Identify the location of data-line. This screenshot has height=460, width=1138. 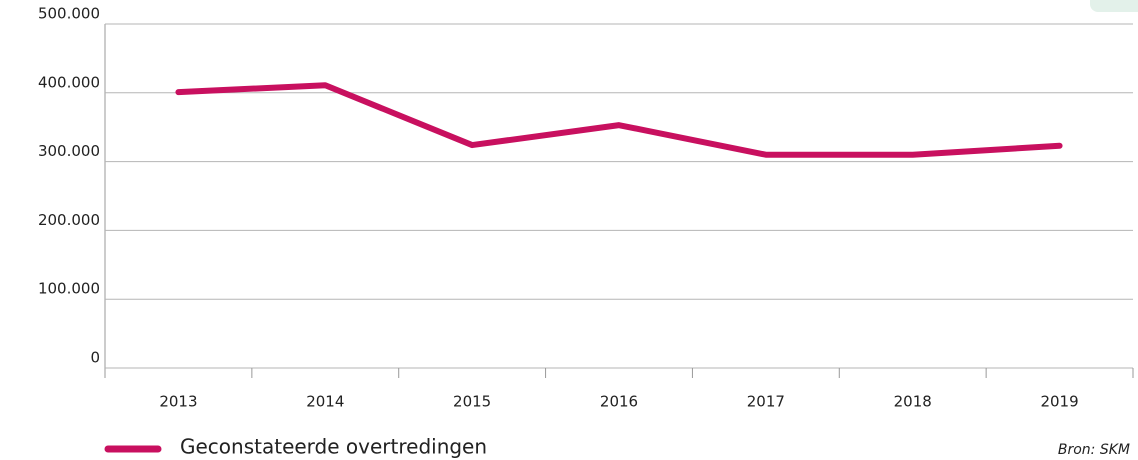
(619, 120).